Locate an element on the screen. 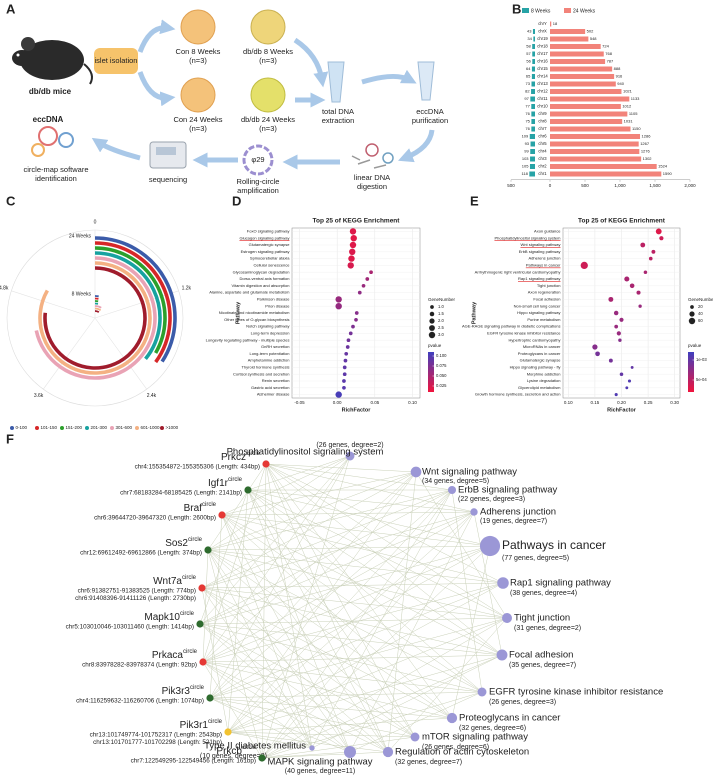  y-tick-label: ErbB signaling pathway is located at coordinates (540, 251).